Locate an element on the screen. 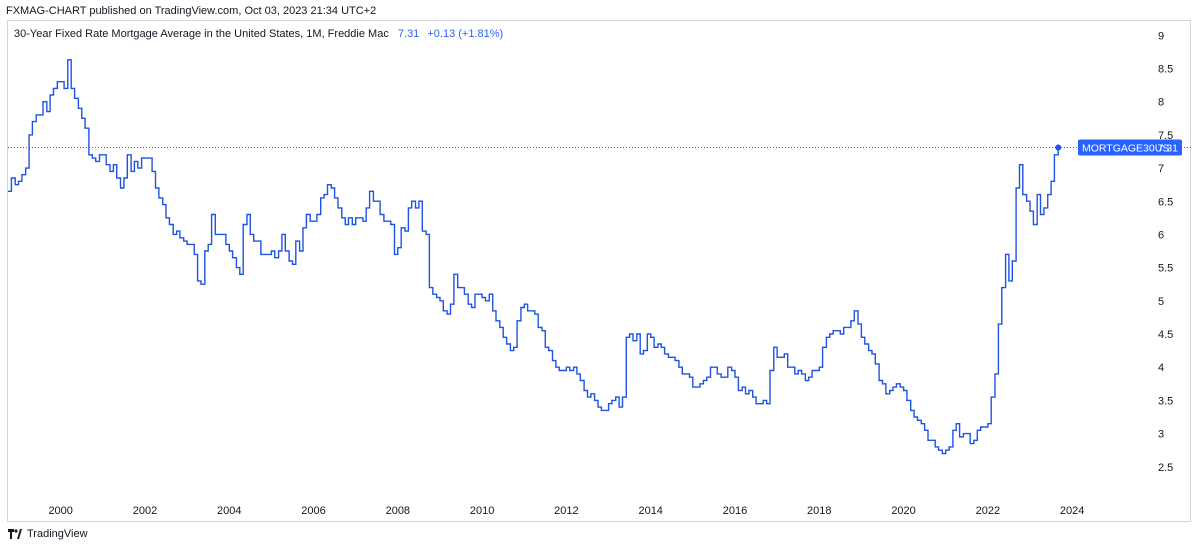  legend-change: +0.13 (+1.81%) is located at coordinates (465, 34).